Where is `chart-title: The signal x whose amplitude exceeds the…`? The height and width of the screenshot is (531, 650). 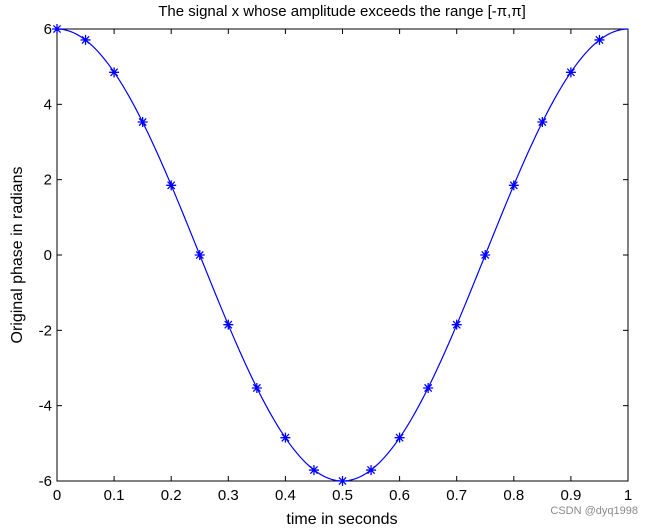 chart-title: The signal x whose amplitude exceeds the… is located at coordinates (342, 11).